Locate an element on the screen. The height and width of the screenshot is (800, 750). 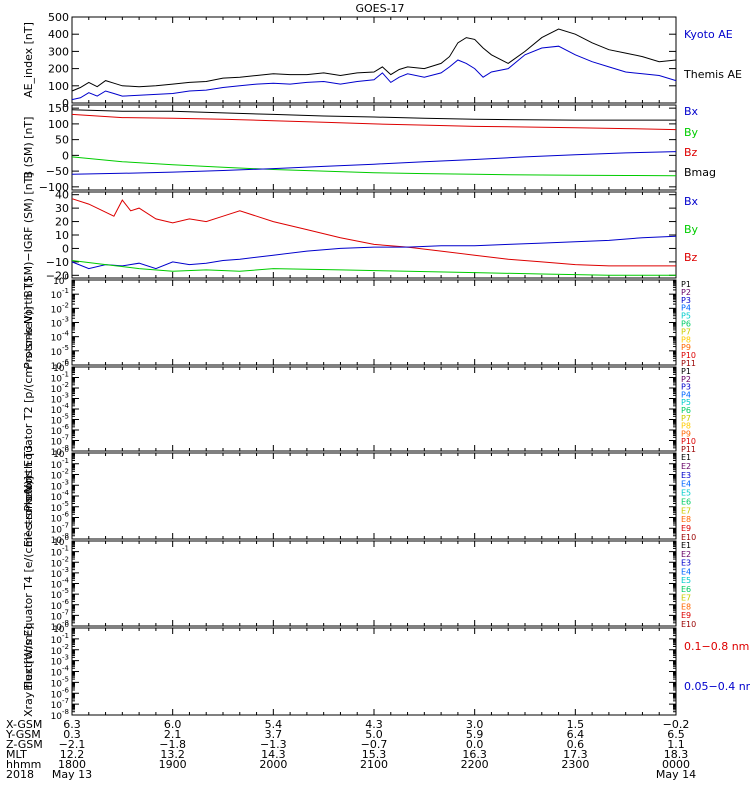
footer-value: 15.3 is located at coordinates (374, 754).